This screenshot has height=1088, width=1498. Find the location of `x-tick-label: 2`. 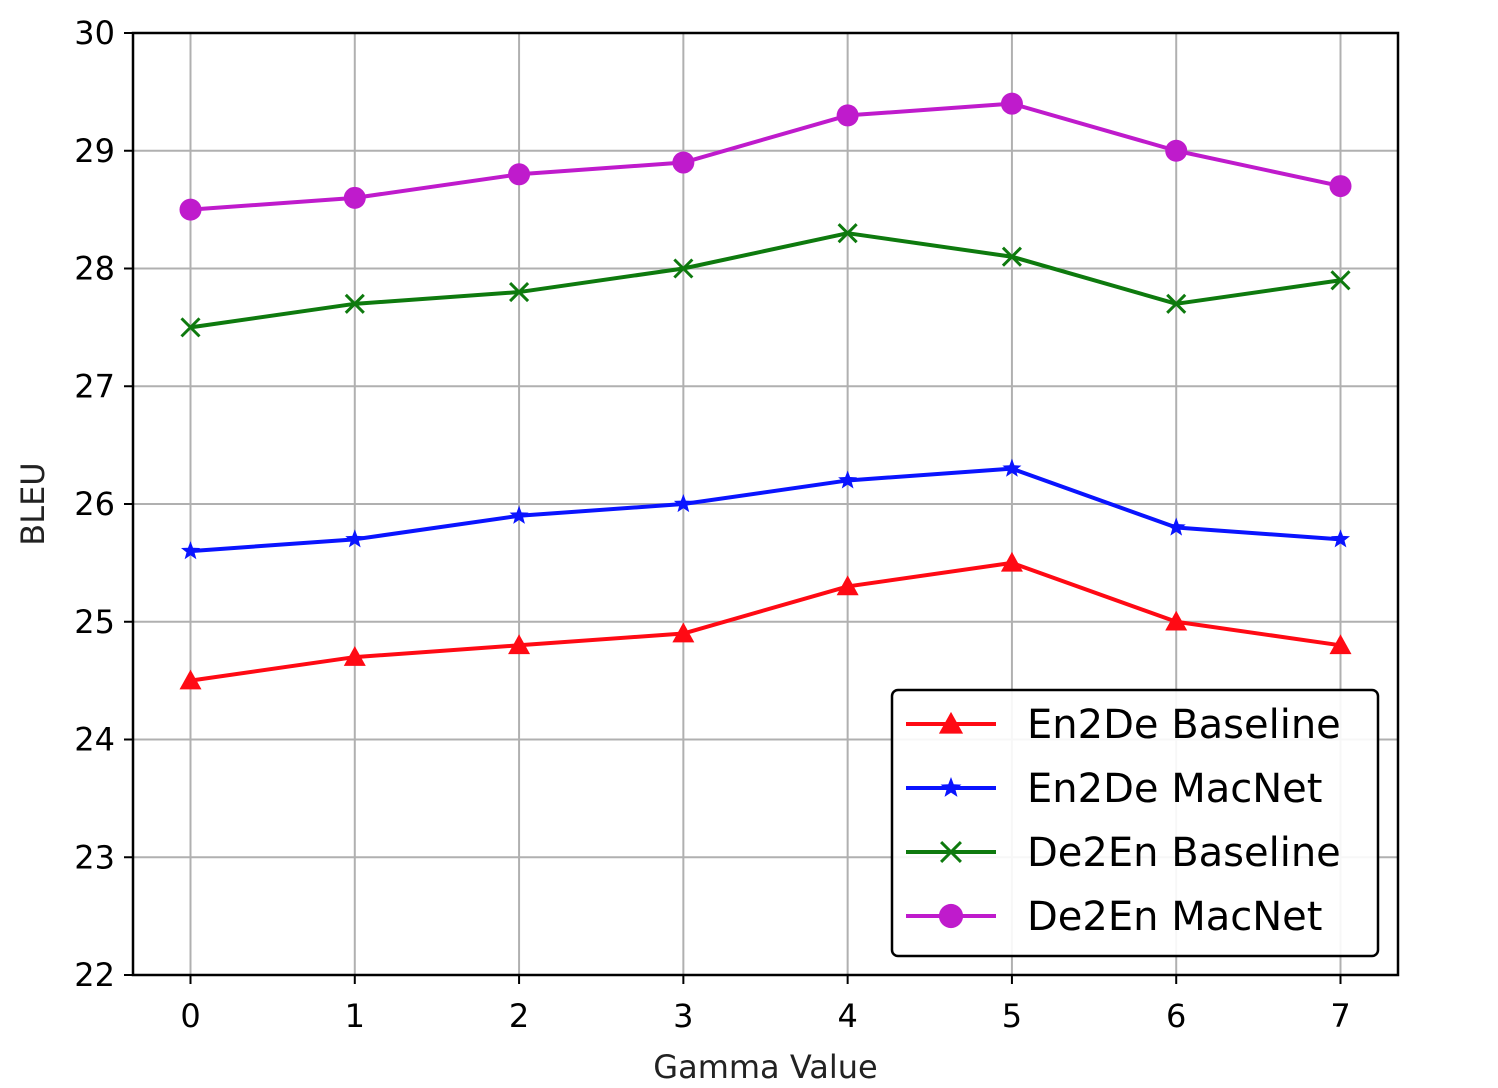

x-tick-label: 2 is located at coordinates (519, 1016).